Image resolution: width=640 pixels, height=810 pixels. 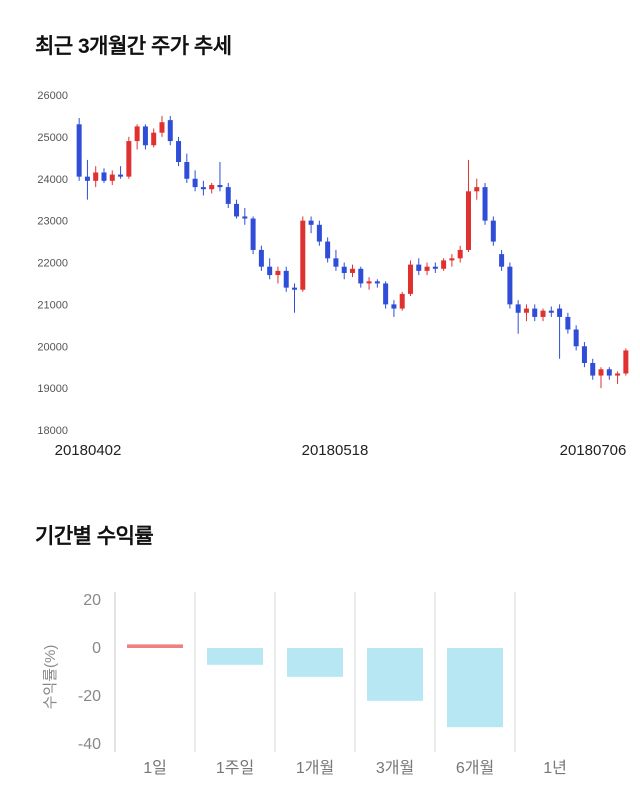 I want to click on svg-text: 19000, so click(x=52, y=389).